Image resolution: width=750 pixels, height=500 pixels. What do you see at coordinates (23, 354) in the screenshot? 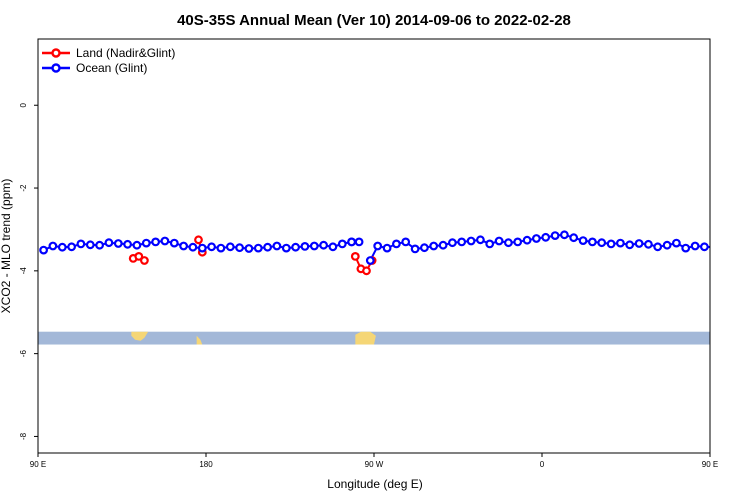
I see `y-tick-label: -6` at bounding box center [23, 354].